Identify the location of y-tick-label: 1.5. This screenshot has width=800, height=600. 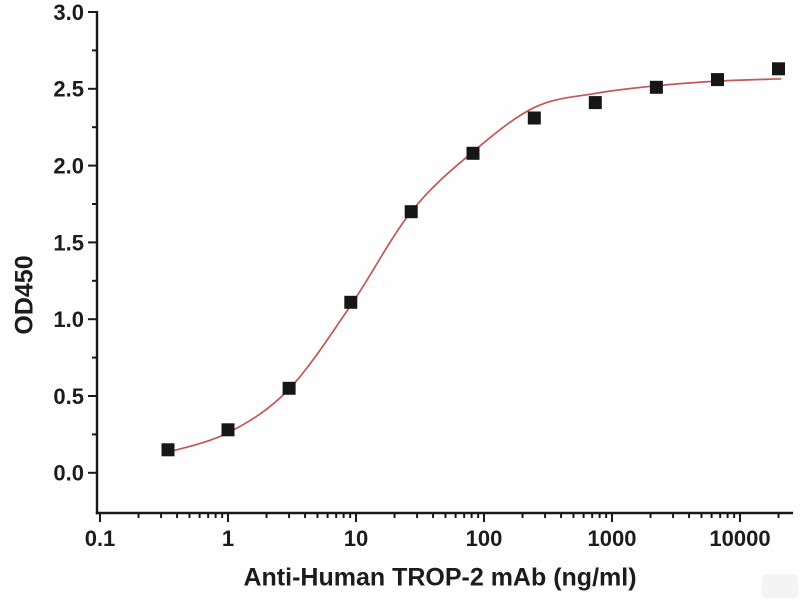
(68, 242).